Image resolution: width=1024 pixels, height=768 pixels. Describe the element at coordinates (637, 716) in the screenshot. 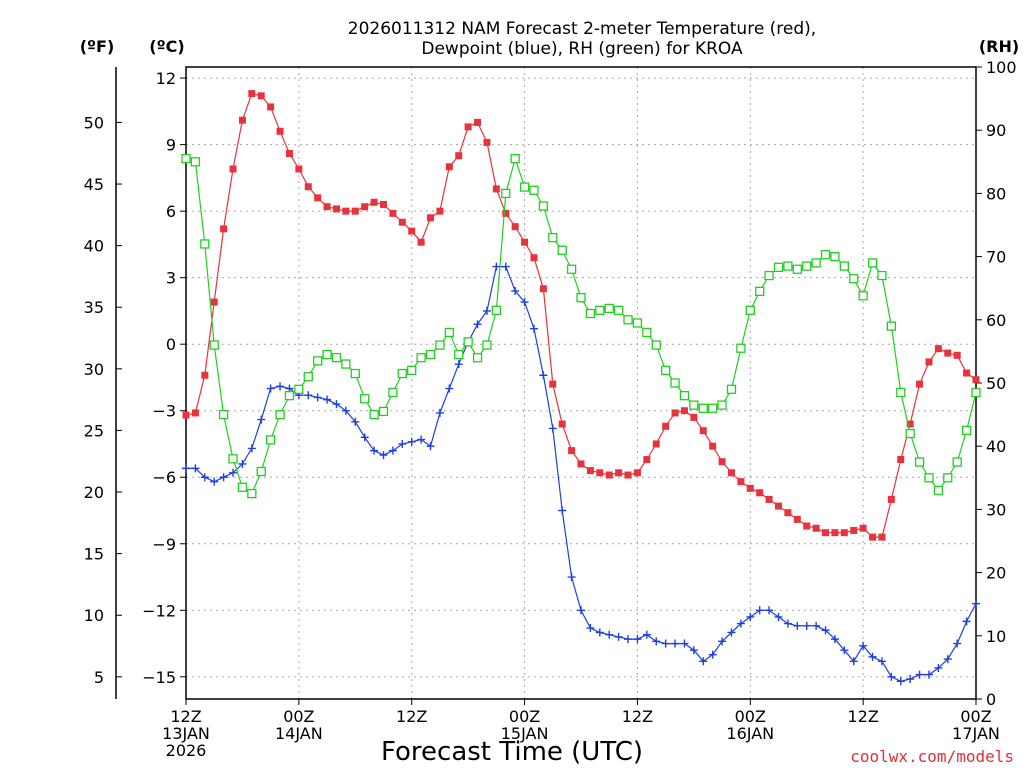

I see `x-tick-label: 12Z` at that location.